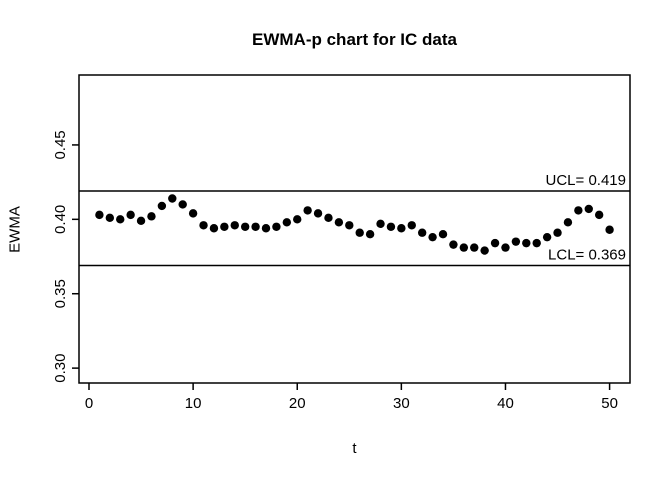 The height and width of the screenshot is (480, 672). I want to click on x-tick-label: 30, so click(401, 403).